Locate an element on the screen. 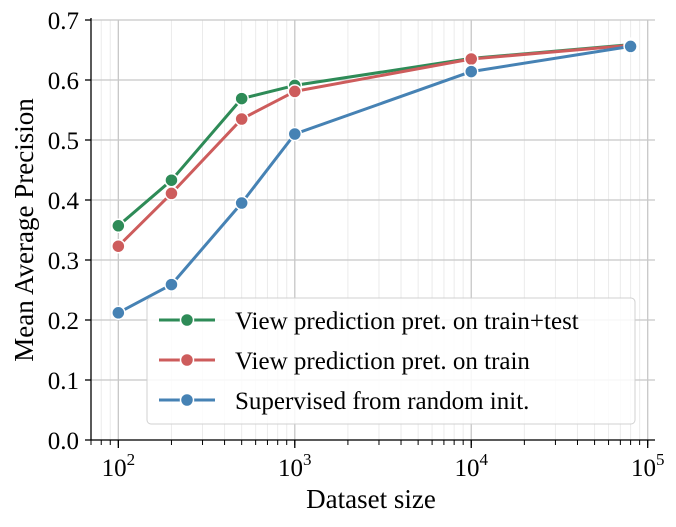  x-tick-label: 10² is located at coordinates (119, 466).